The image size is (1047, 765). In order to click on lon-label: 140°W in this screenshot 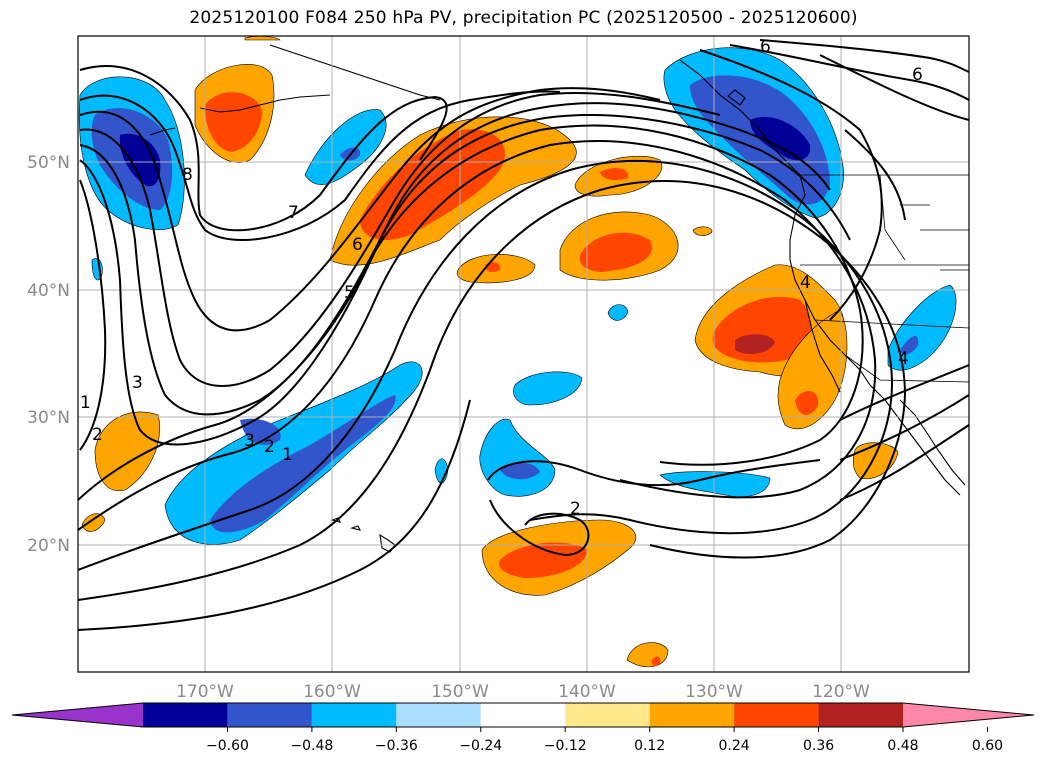, I will do `click(587, 692)`.